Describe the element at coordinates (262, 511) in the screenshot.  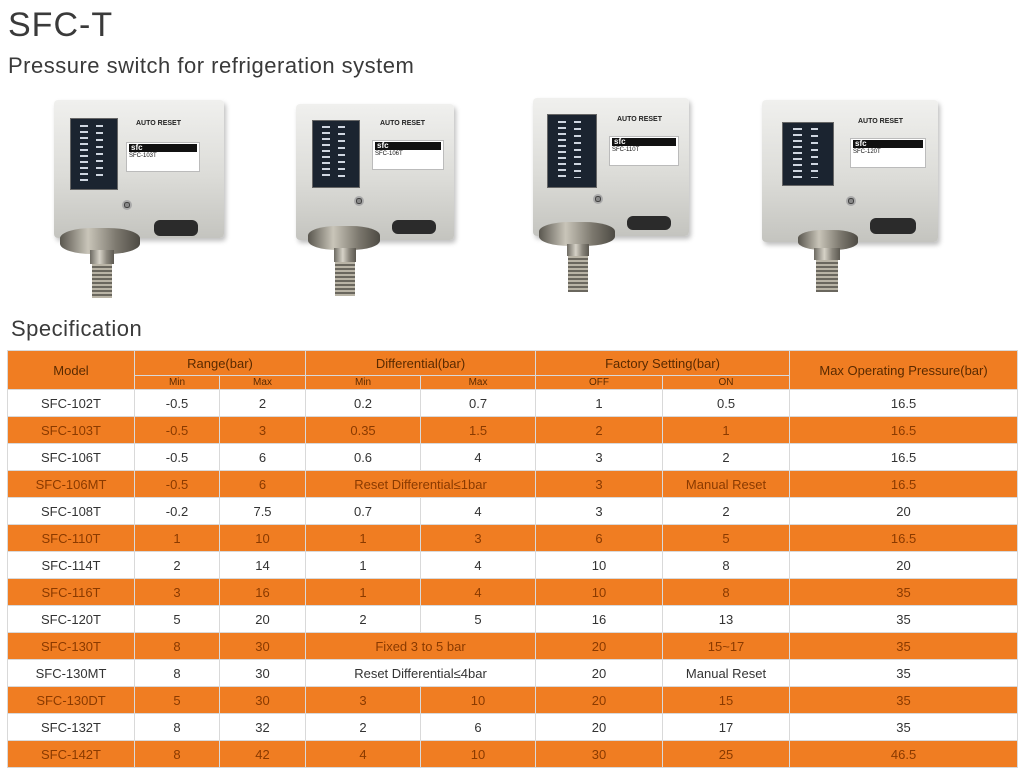
I see `cell-range-max: 7.5` at that location.